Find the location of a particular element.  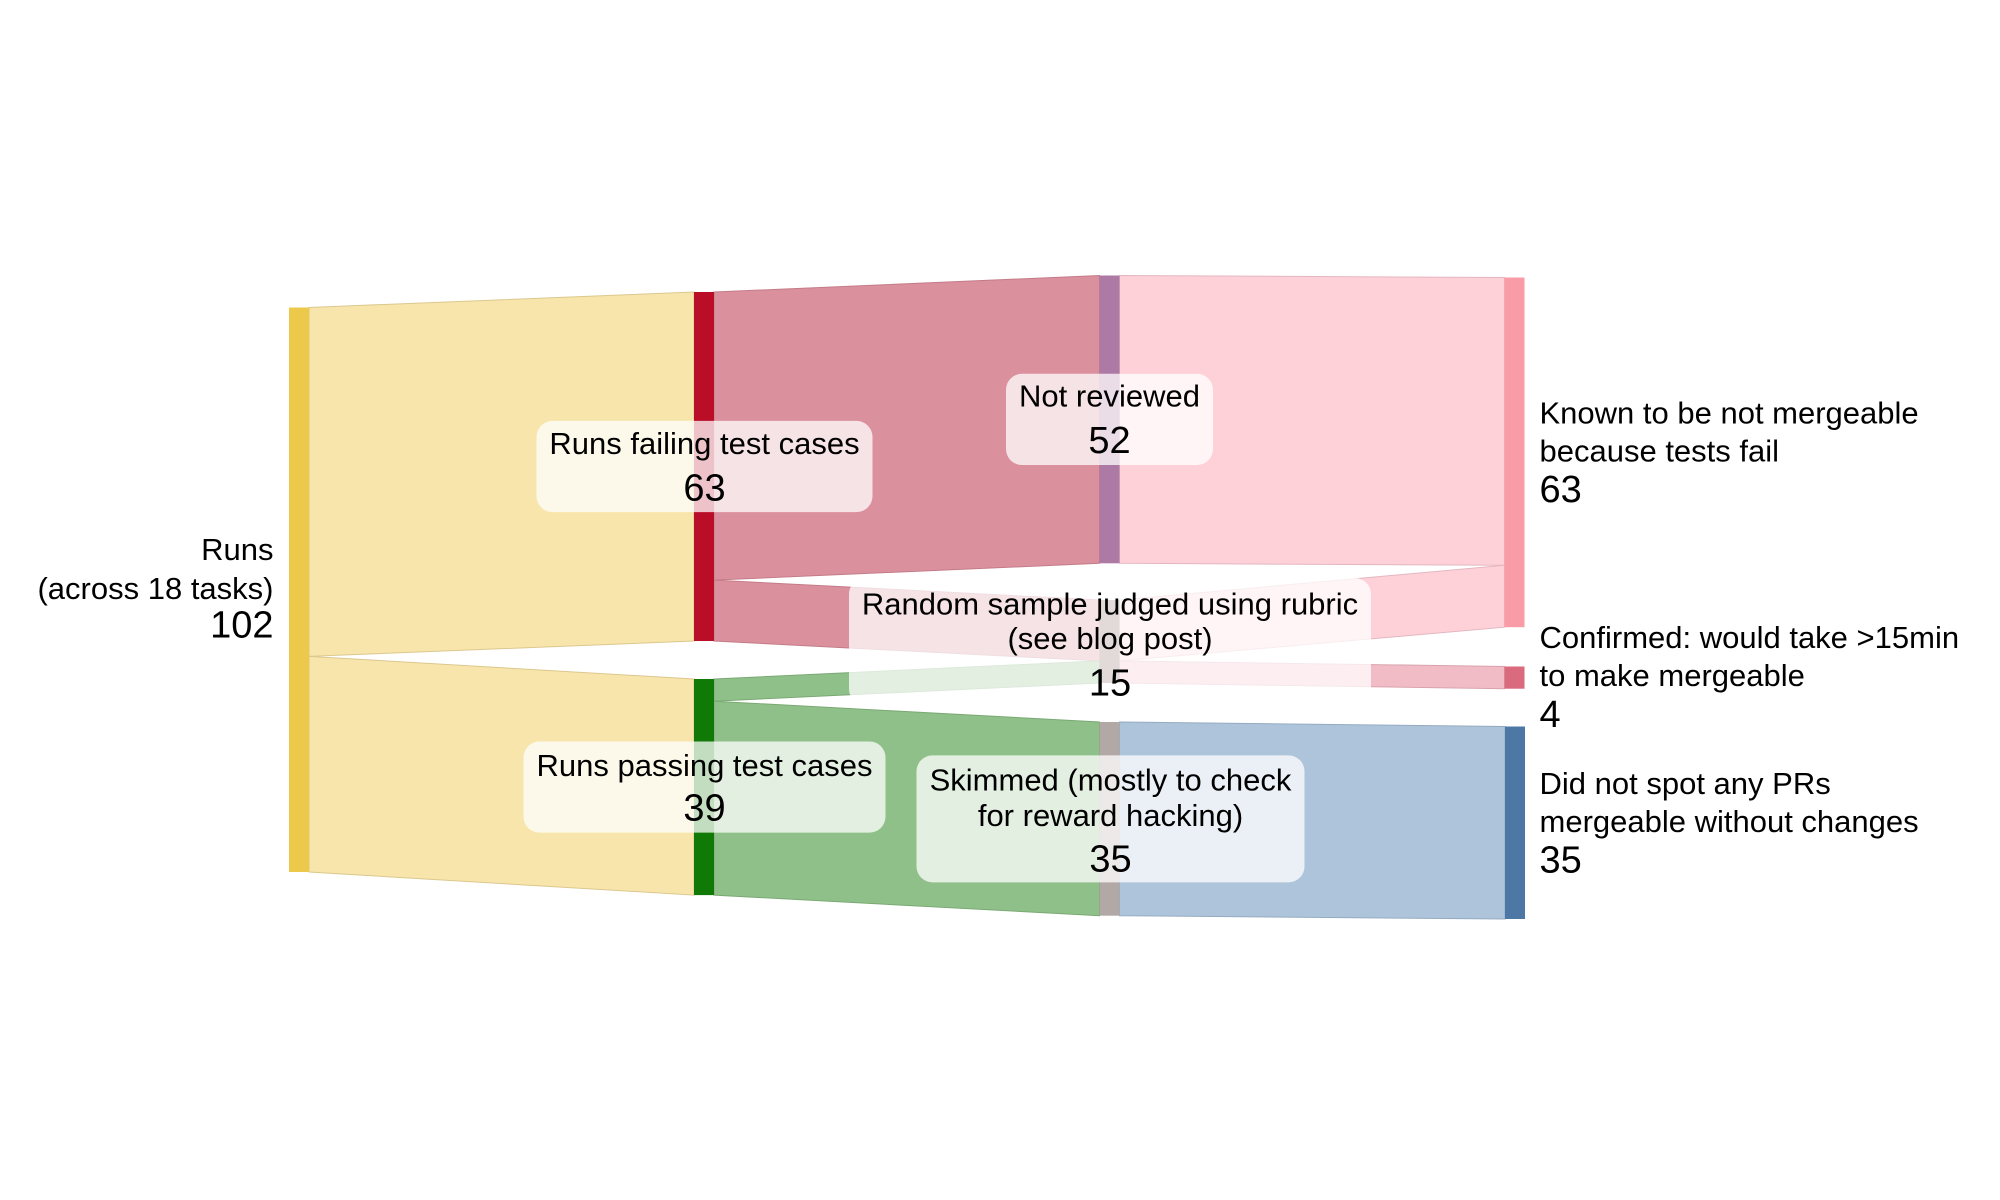

svg-text: 15 is located at coordinates (1110, 684).